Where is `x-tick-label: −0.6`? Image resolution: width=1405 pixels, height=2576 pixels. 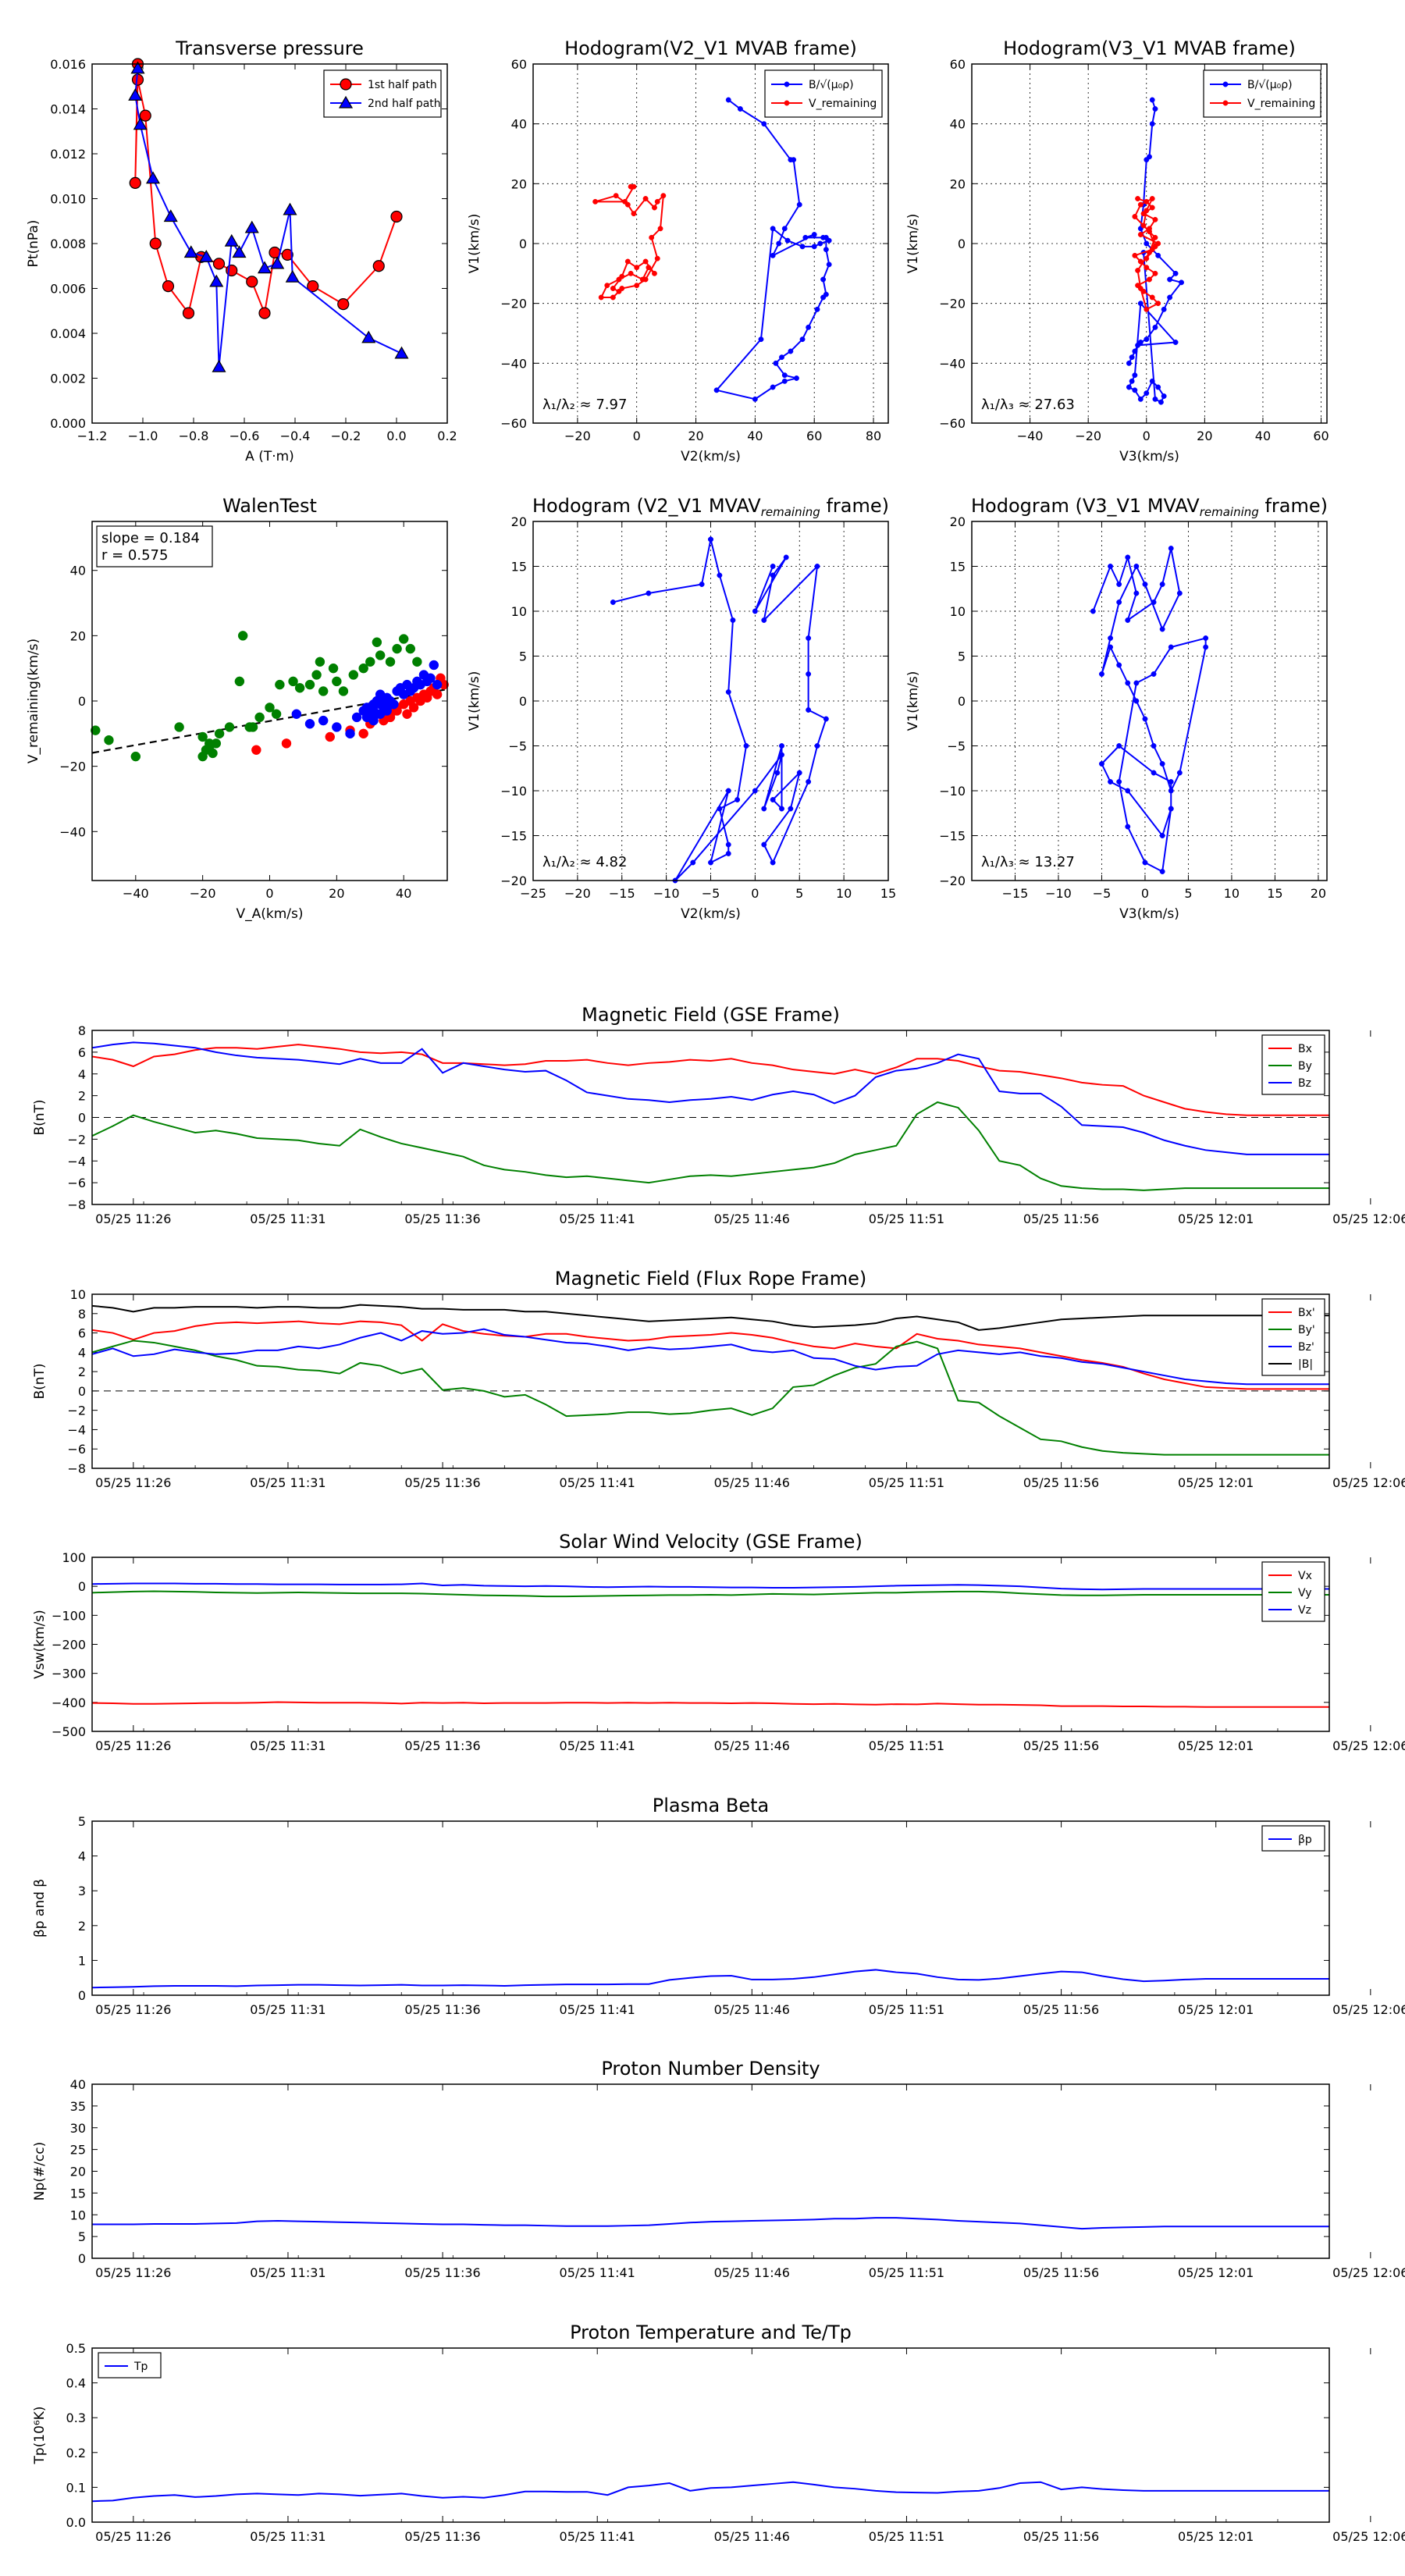
x-tick-label: −0.6 is located at coordinates (244, 436).